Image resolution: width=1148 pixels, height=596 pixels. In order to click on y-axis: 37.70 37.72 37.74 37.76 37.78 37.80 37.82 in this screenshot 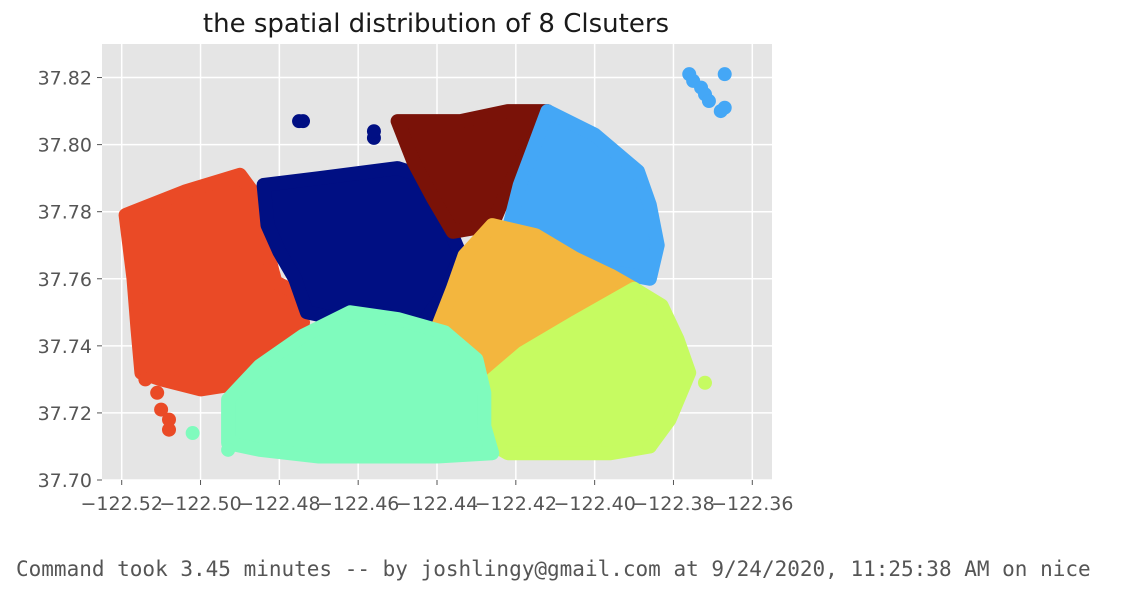, I will do `click(70, 280)`.